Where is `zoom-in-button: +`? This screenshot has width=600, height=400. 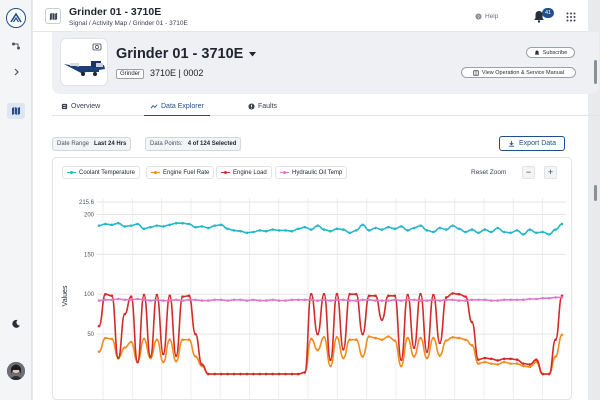 zoom-in-button: + is located at coordinates (550, 172).